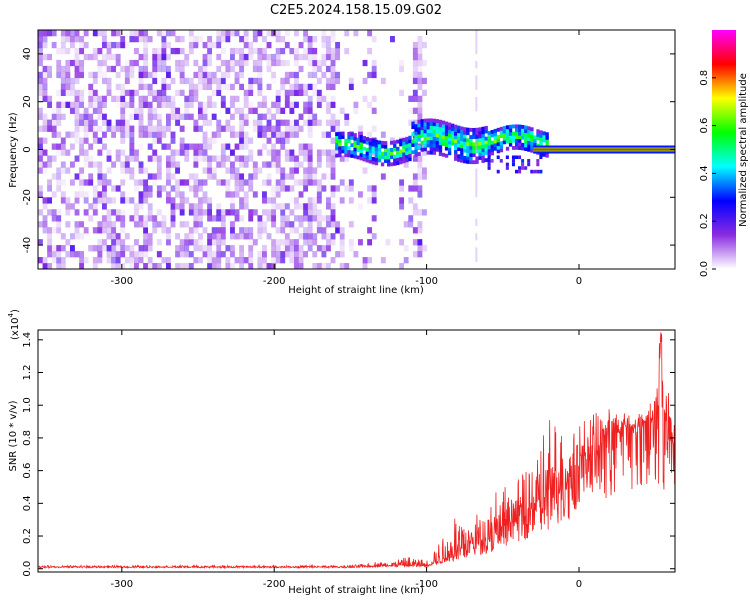  I want to click on snr-x-tick-label: 0, so click(579, 584).